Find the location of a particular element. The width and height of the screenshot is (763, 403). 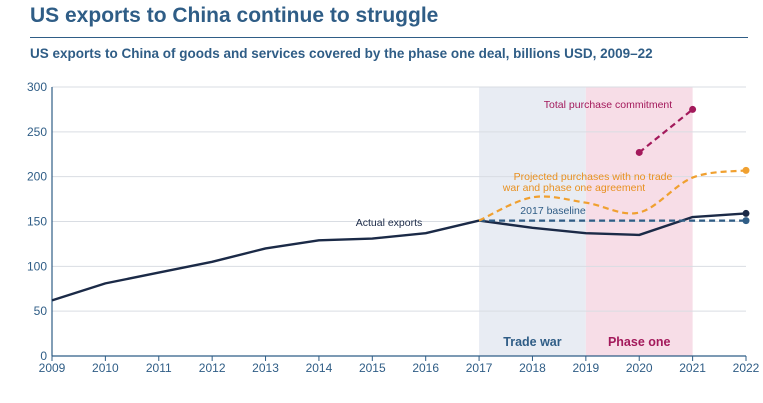

x-tick-label: 2010 is located at coordinates (105, 368).